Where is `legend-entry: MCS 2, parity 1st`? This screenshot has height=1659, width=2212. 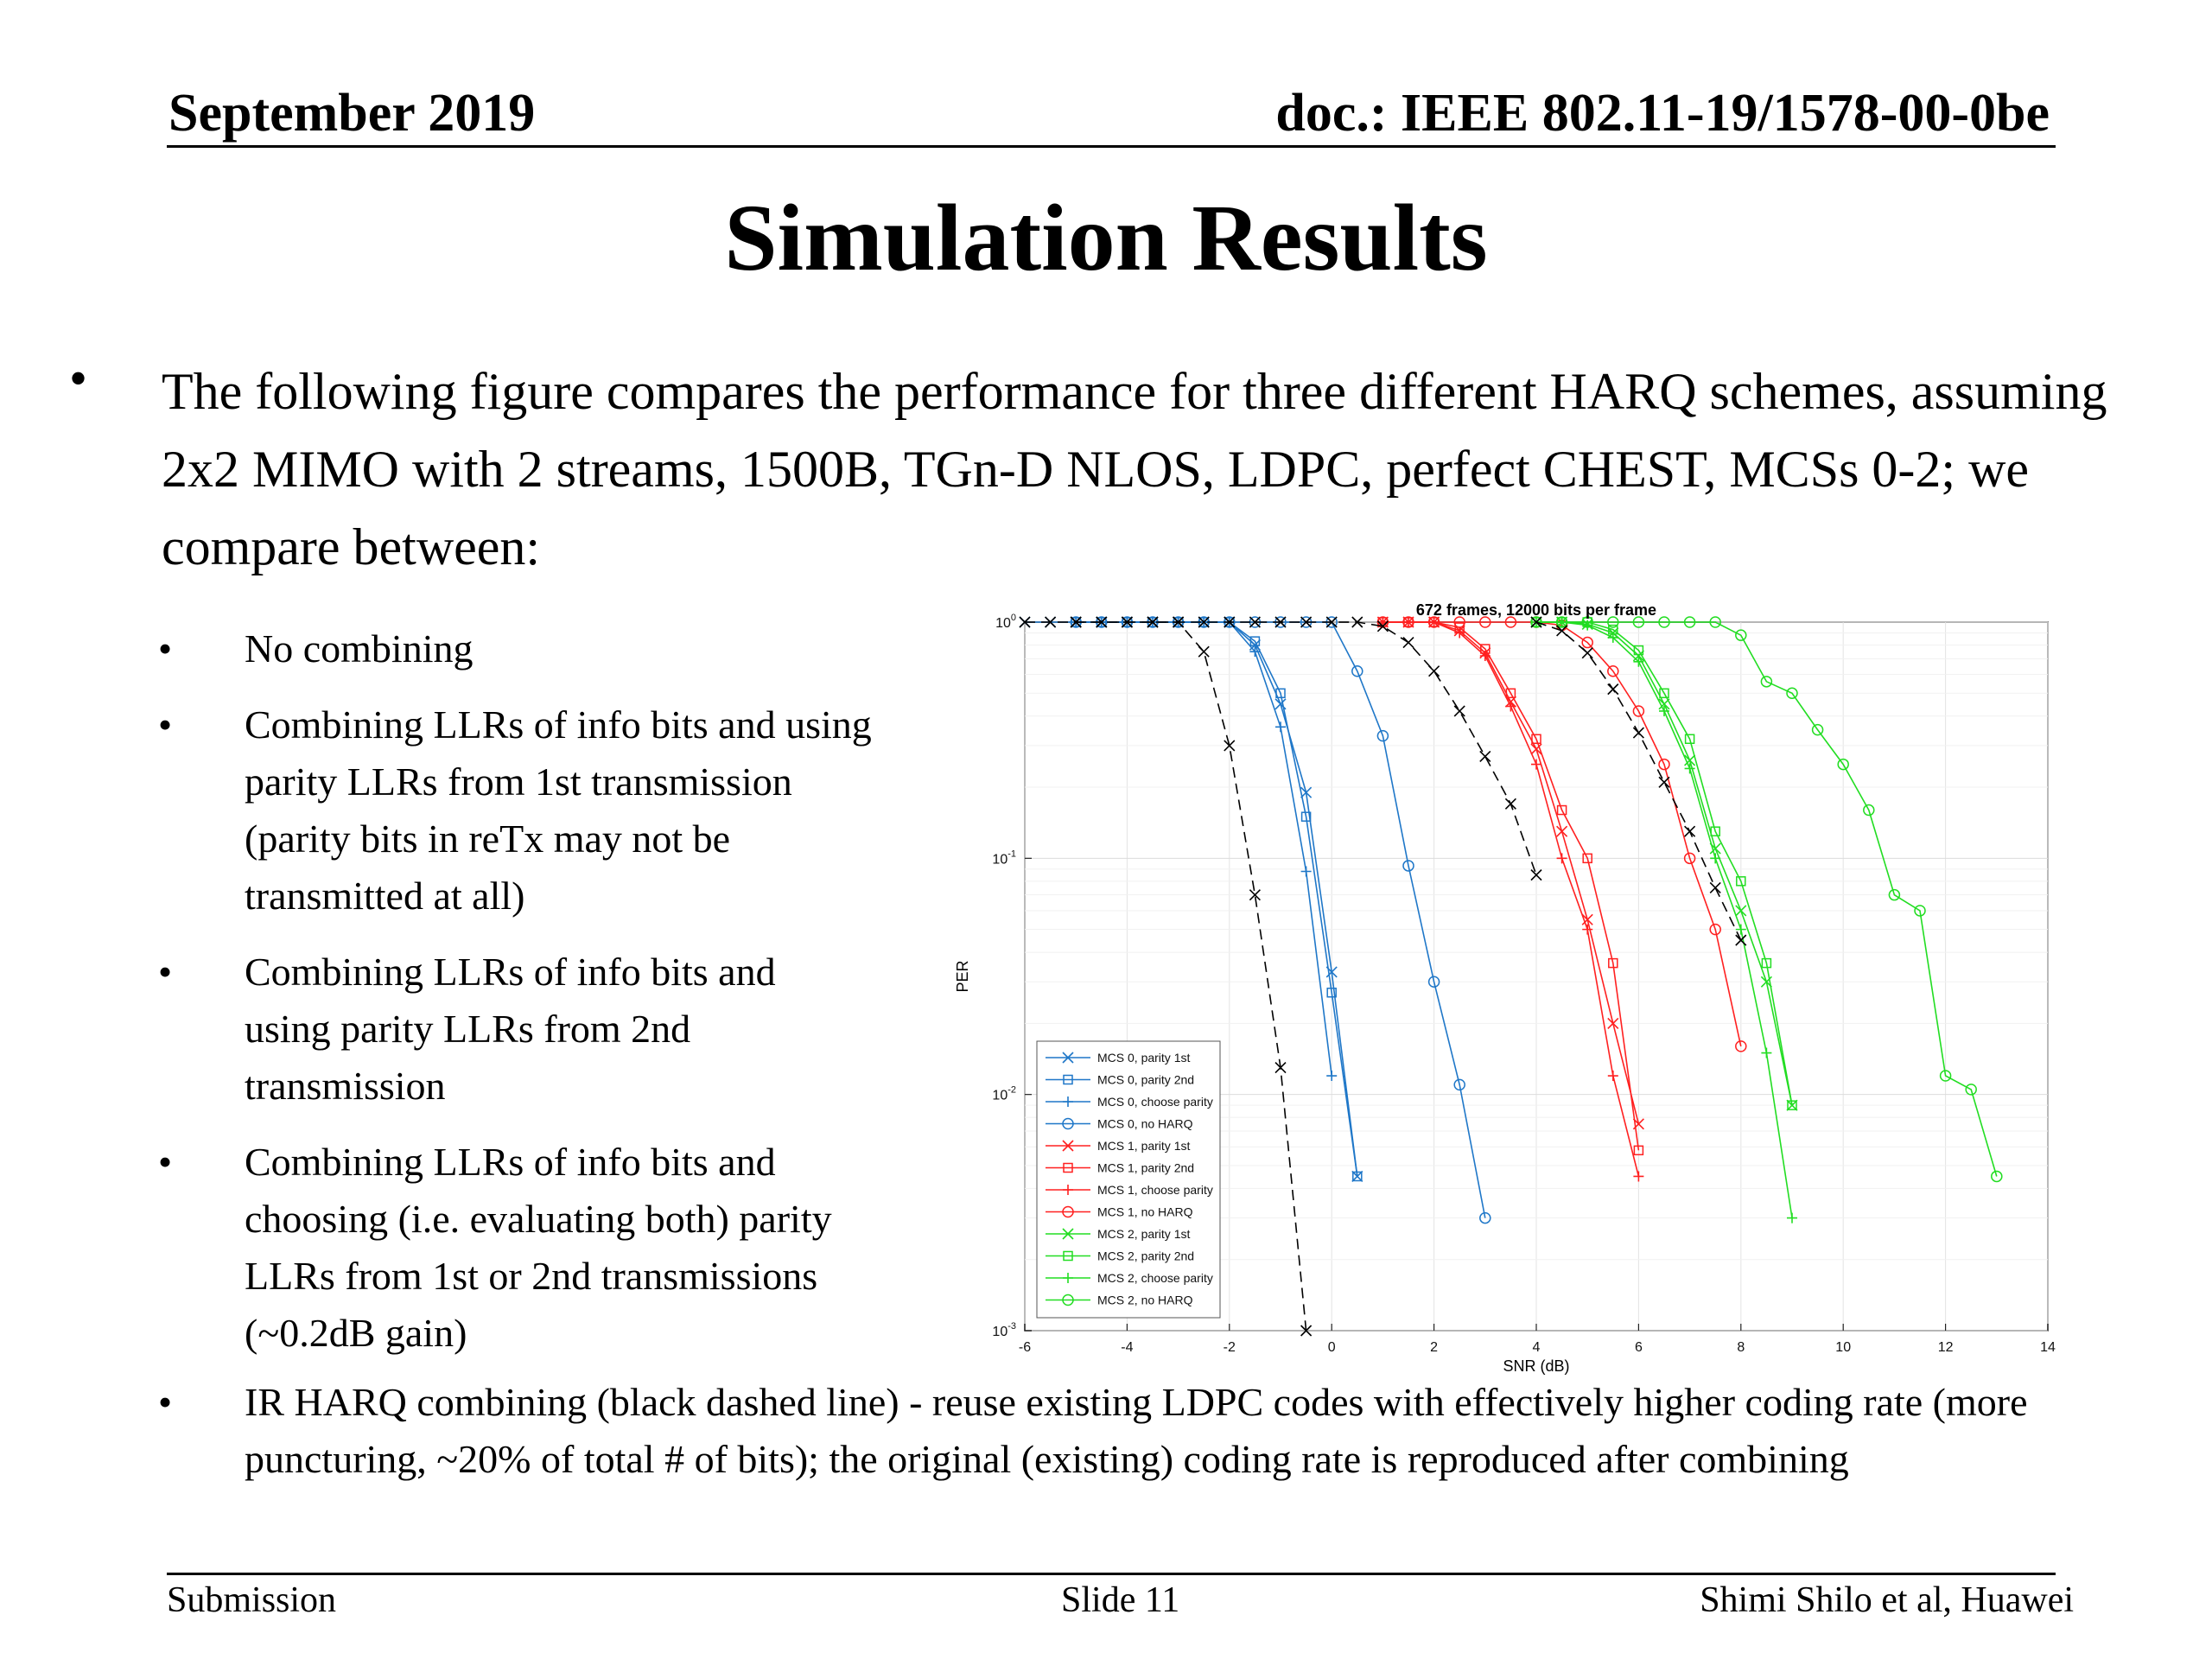 legend-entry: MCS 2, parity 1st is located at coordinates (1118, 1234).